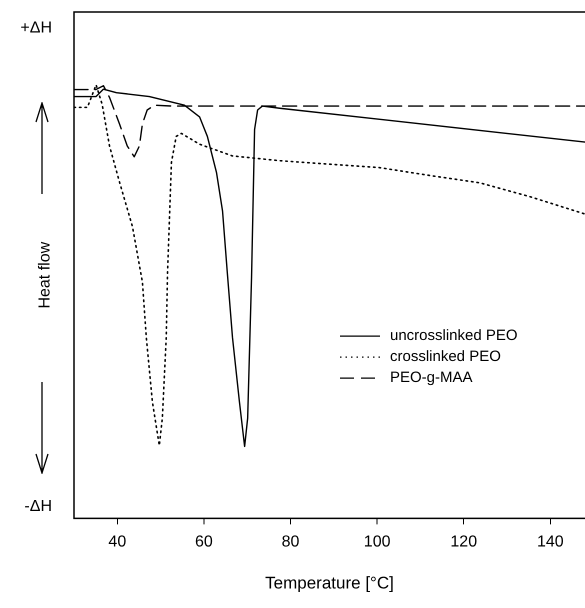 This screenshot has width=585, height=608. I want to click on x-tick-label: 140, so click(550, 541).